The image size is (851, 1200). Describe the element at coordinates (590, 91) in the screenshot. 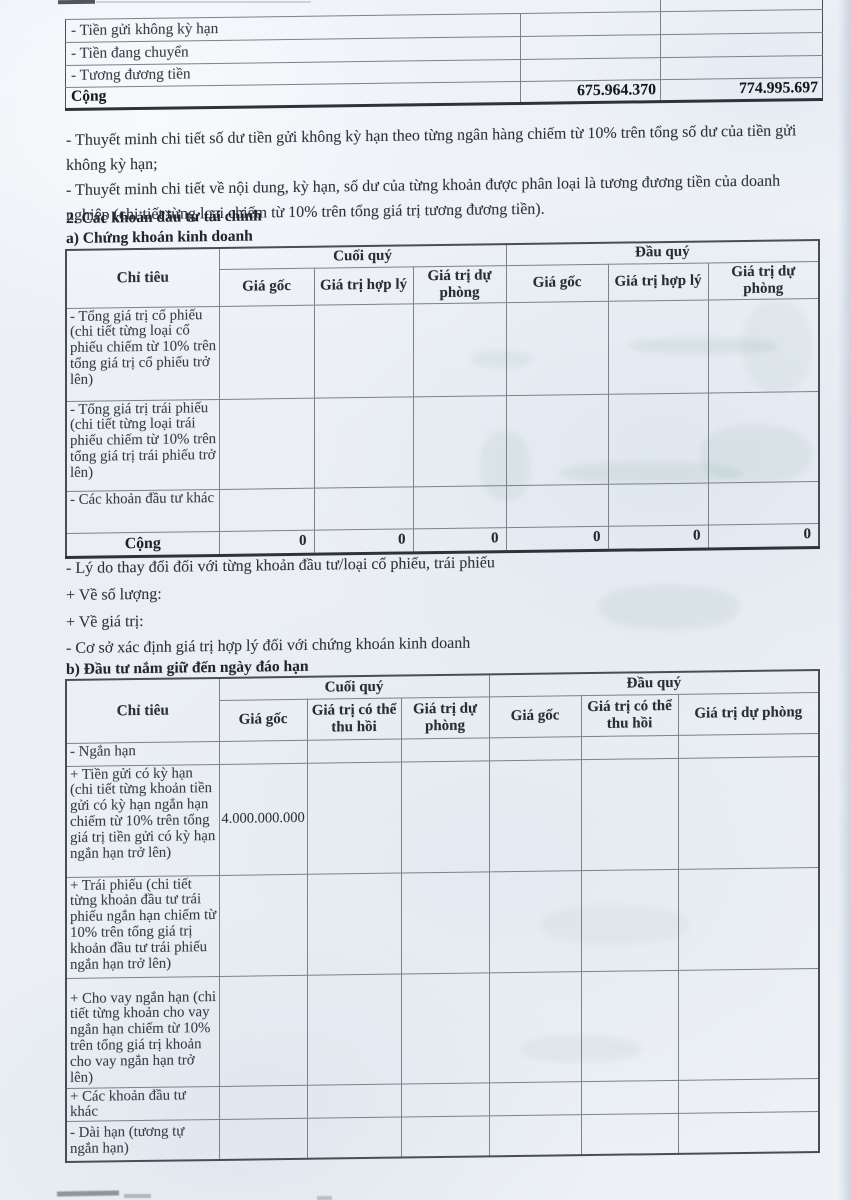

I see `cell-total-value: 675.964.370` at that location.